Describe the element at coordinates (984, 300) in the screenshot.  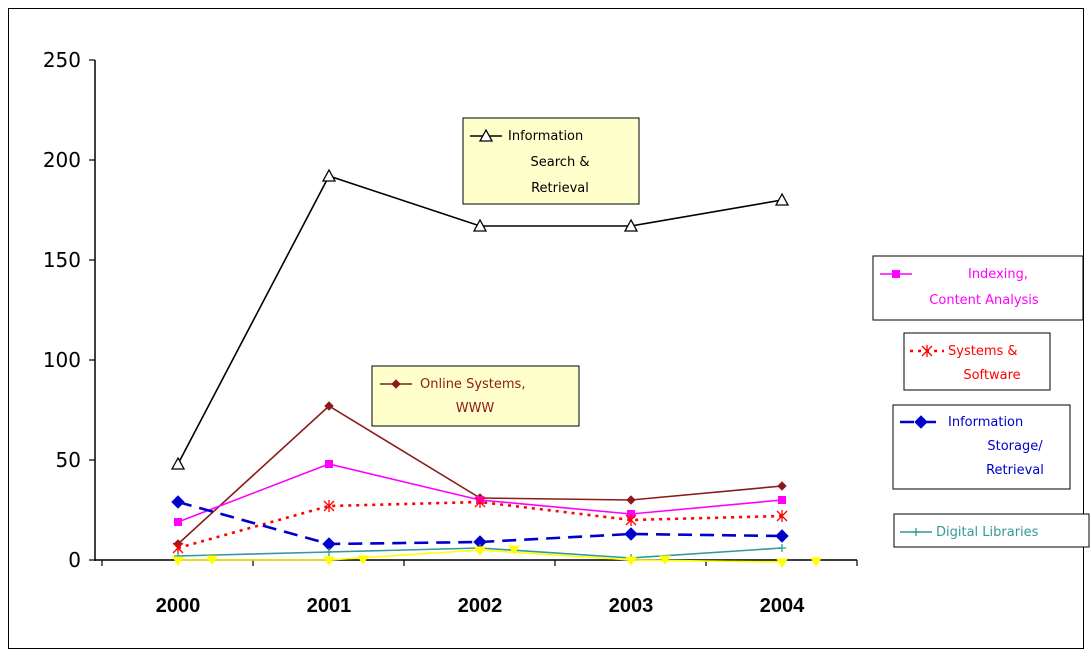
I see `series-label-text: Content Analysis` at that location.